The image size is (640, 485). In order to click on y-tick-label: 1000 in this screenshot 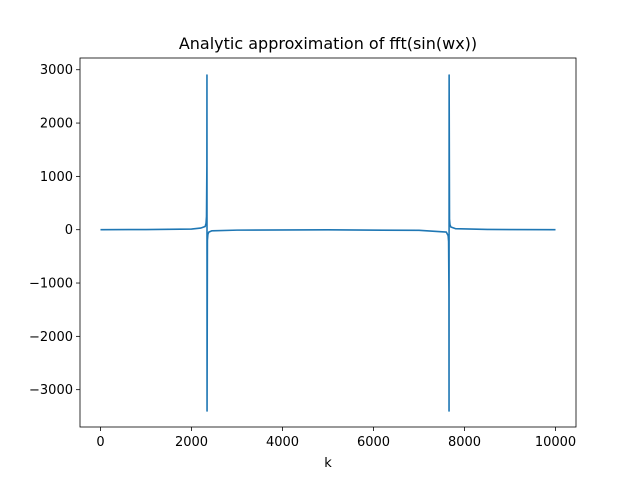, I will do `click(56, 177)`.